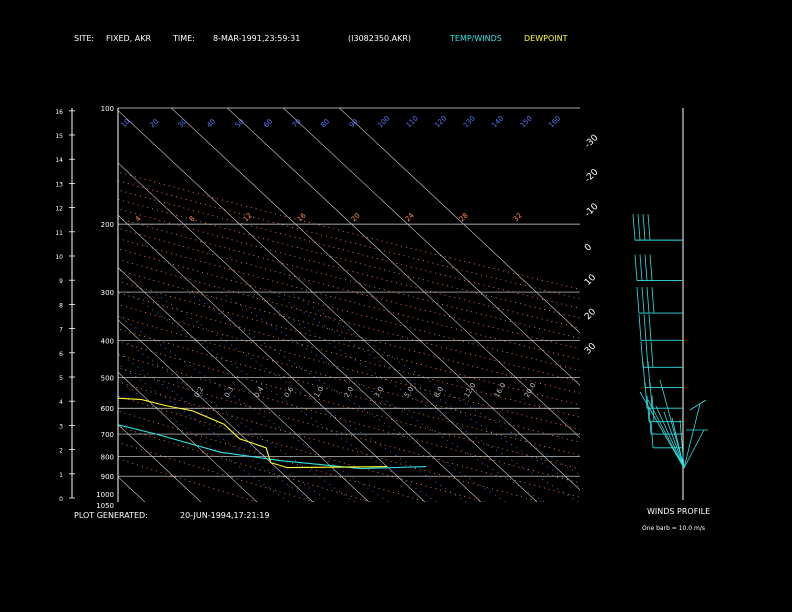 The width and height of the screenshot is (792, 612). What do you see at coordinates (546, 38) in the screenshot?
I see `legend-dewpoint: DEWPOINT` at bounding box center [546, 38].